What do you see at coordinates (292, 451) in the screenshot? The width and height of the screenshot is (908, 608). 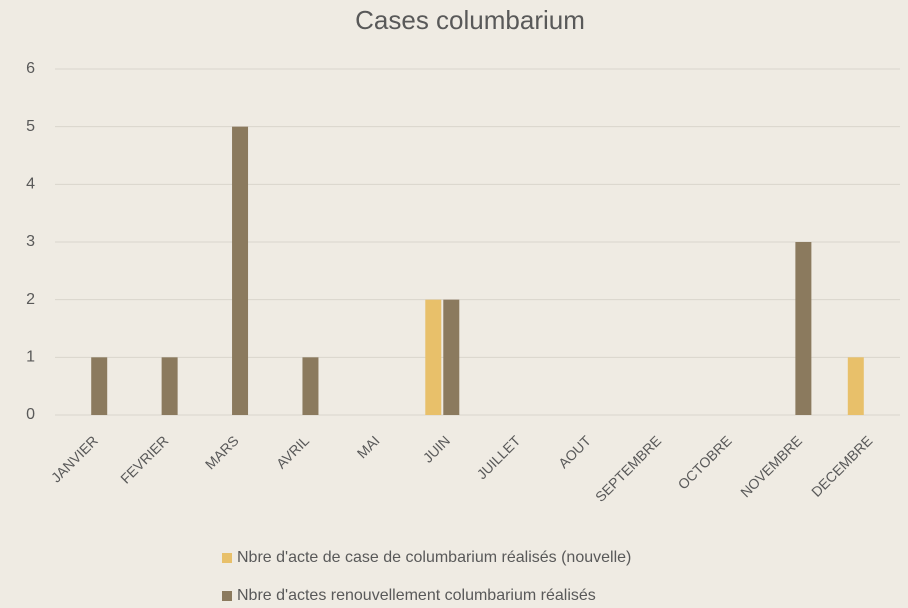 I see `x-tick-label: AVRIL` at bounding box center [292, 451].